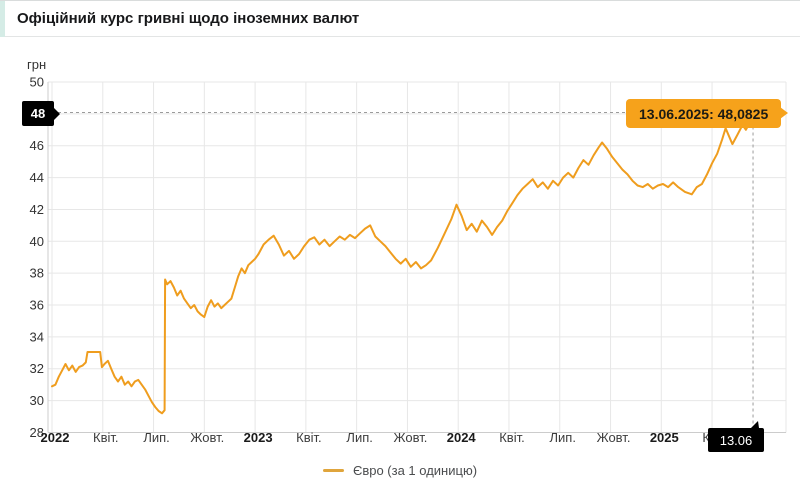 The image size is (800, 486). Describe the element at coordinates (37, 257) in the screenshot. I see `y-axis-labels: 283032343638404244464850` at that location.